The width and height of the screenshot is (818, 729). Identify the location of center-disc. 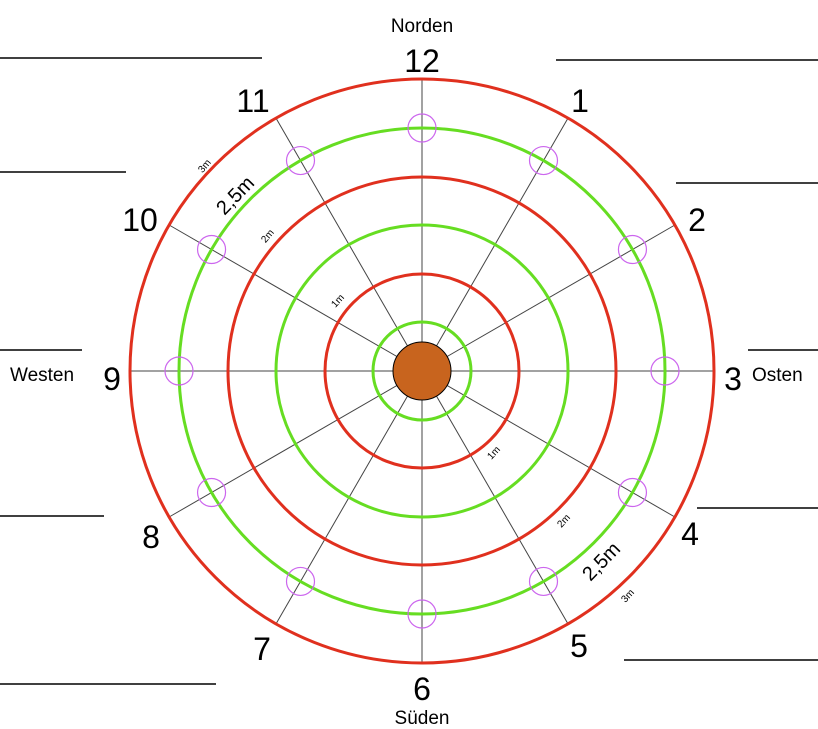
(422, 371).